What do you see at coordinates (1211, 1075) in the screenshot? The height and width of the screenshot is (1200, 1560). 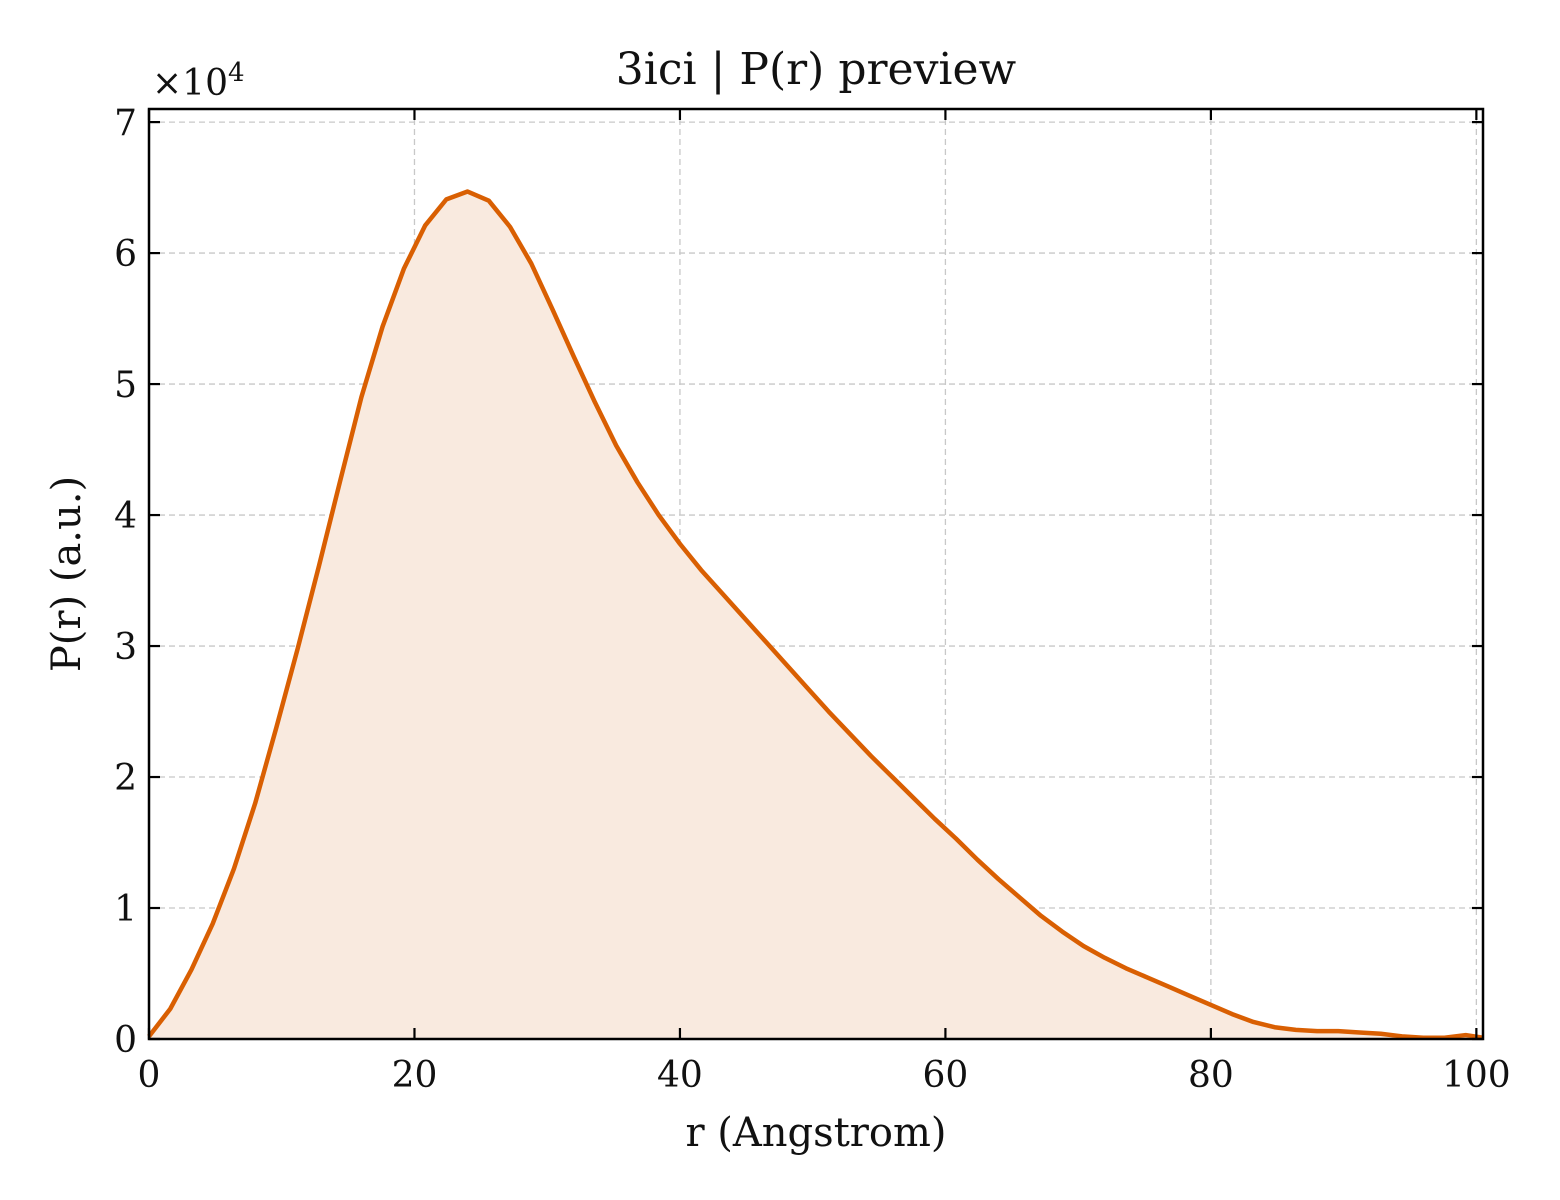 I see `x-tick-label: 80` at bounding box center [1211, 1075].